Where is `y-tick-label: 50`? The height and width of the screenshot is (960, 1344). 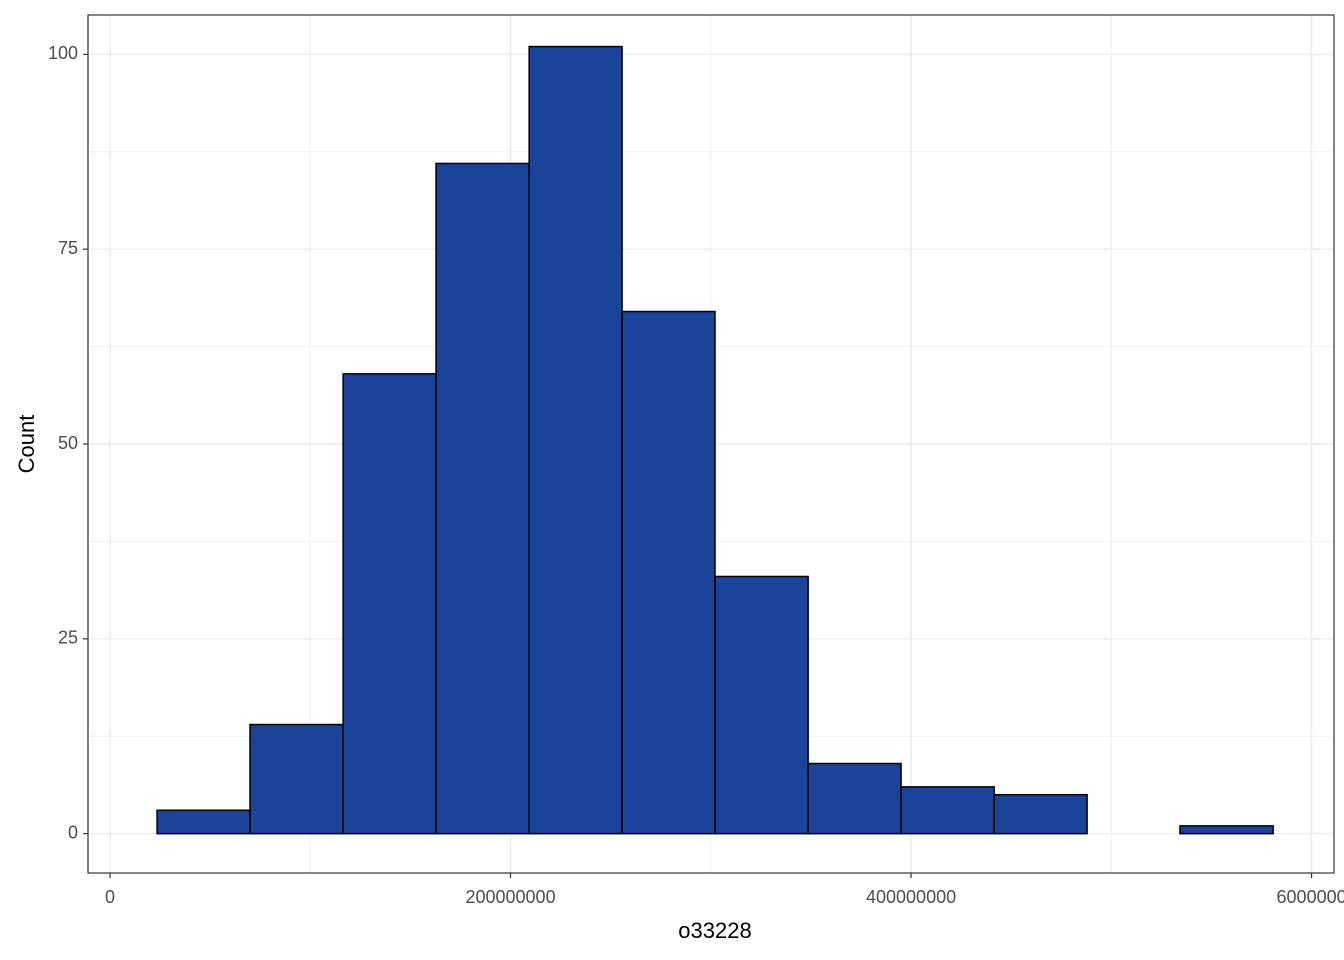 y-tick-label: 50 is located at coordinates (68, 443).